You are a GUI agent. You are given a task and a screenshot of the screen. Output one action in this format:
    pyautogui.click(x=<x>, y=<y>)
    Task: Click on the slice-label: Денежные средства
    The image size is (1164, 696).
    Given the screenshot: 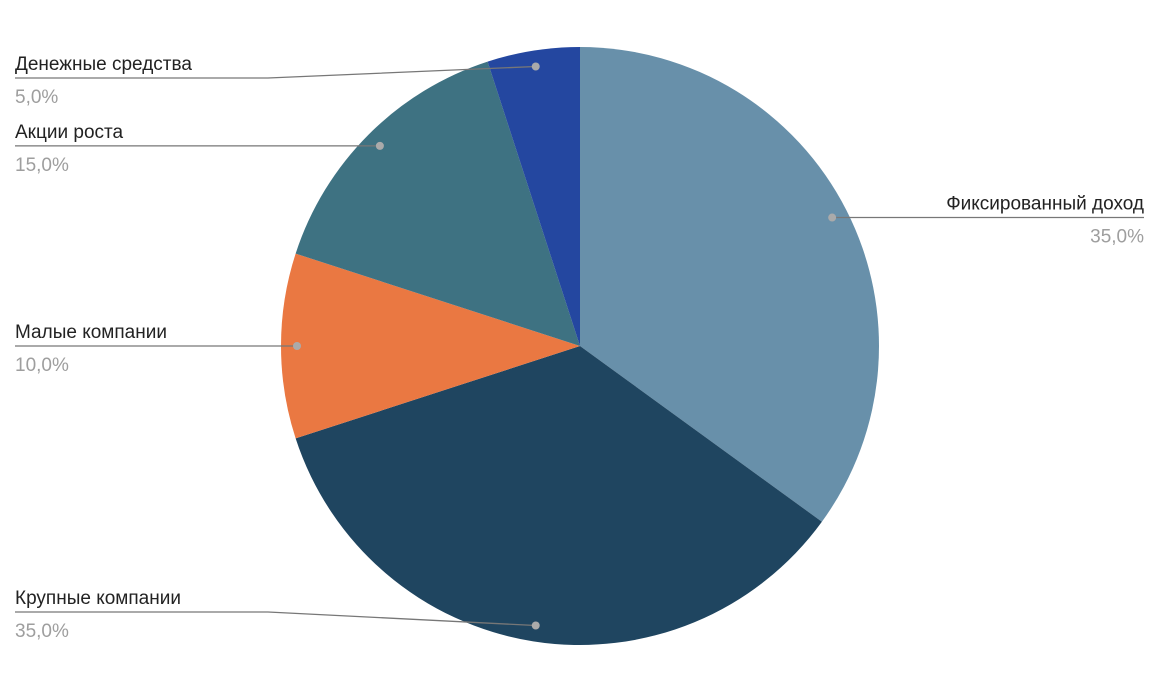 What is the action you would take?
    pyautogui.click(x=103, y=64)
    